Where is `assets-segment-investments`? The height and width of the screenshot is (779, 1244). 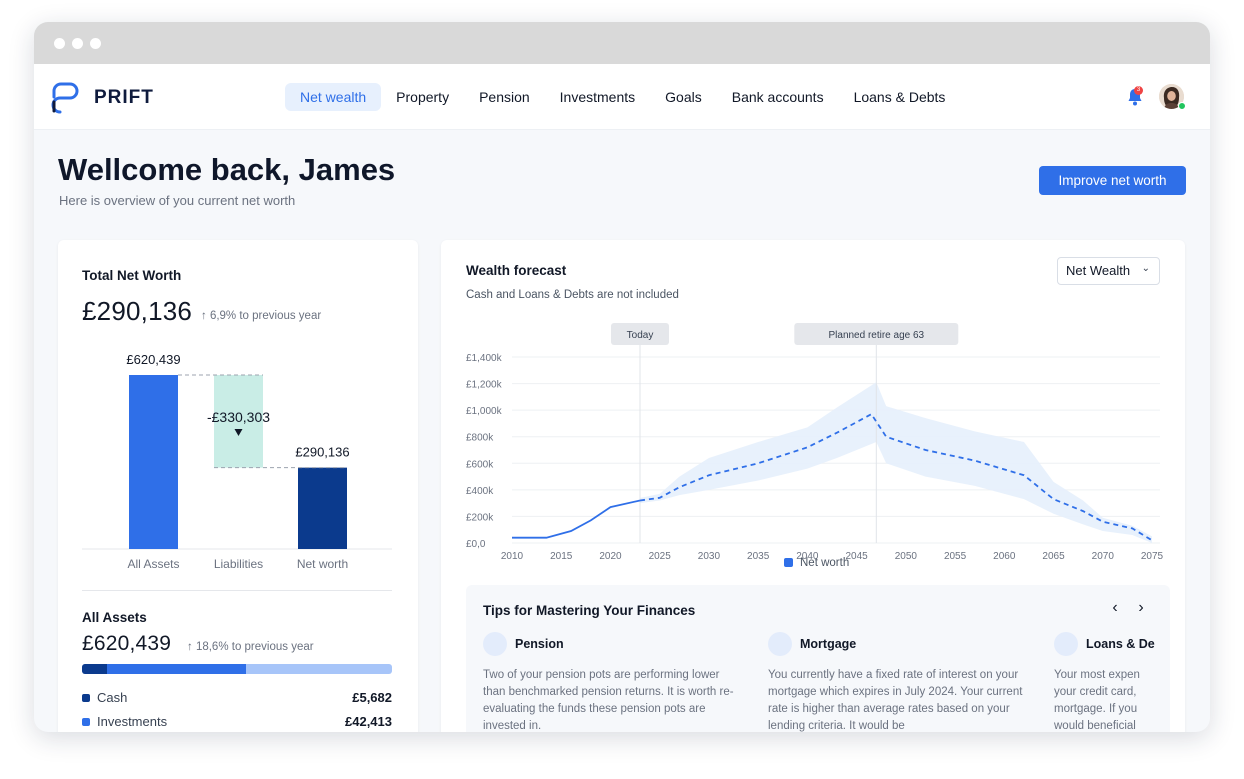
assets-segment-investments is located at coordinates (176, 669).